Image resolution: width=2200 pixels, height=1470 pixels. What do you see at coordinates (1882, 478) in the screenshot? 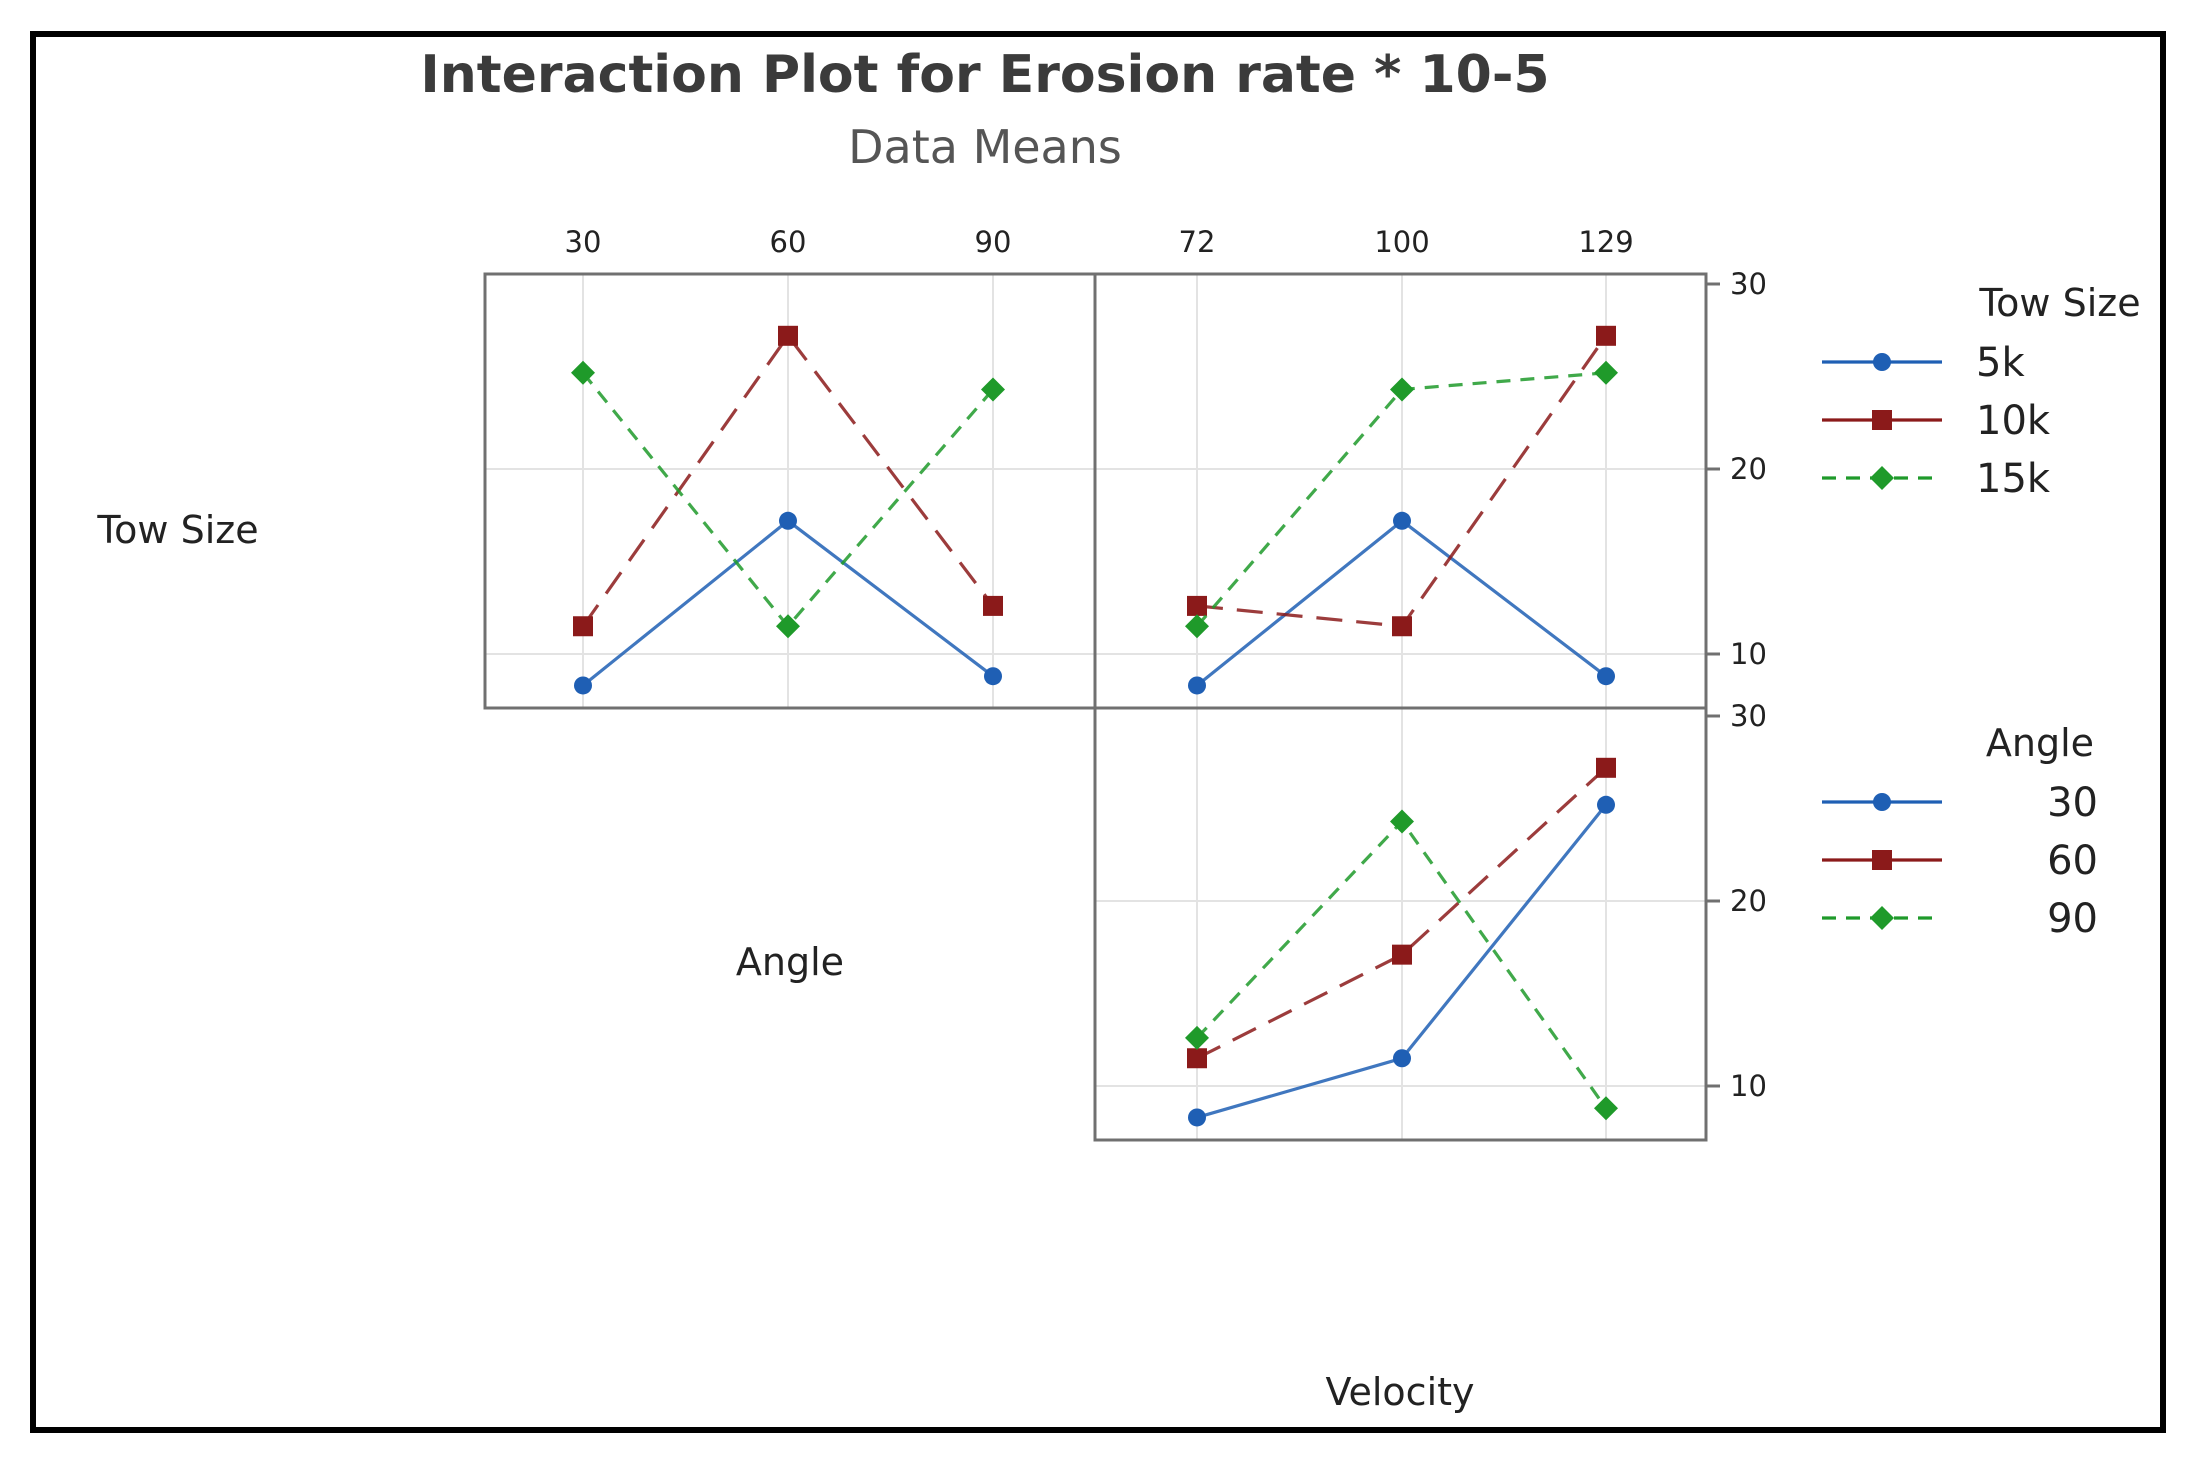
I see `legend-marker-15k` at bounding box center [1882, 478].